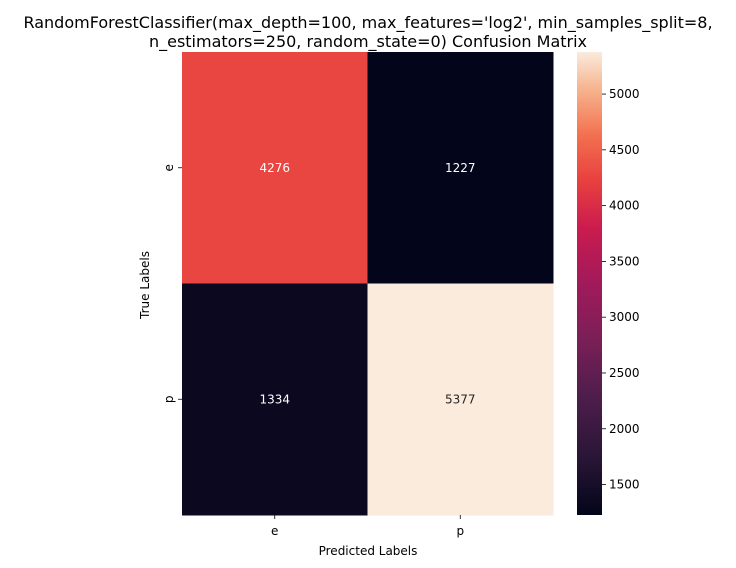 This screenshot has width=736, height=568. What do you see at coordinates (145, 285) in the screenshot?
I see `y-axis-label: True Labels` at bounding box center [145, 285].